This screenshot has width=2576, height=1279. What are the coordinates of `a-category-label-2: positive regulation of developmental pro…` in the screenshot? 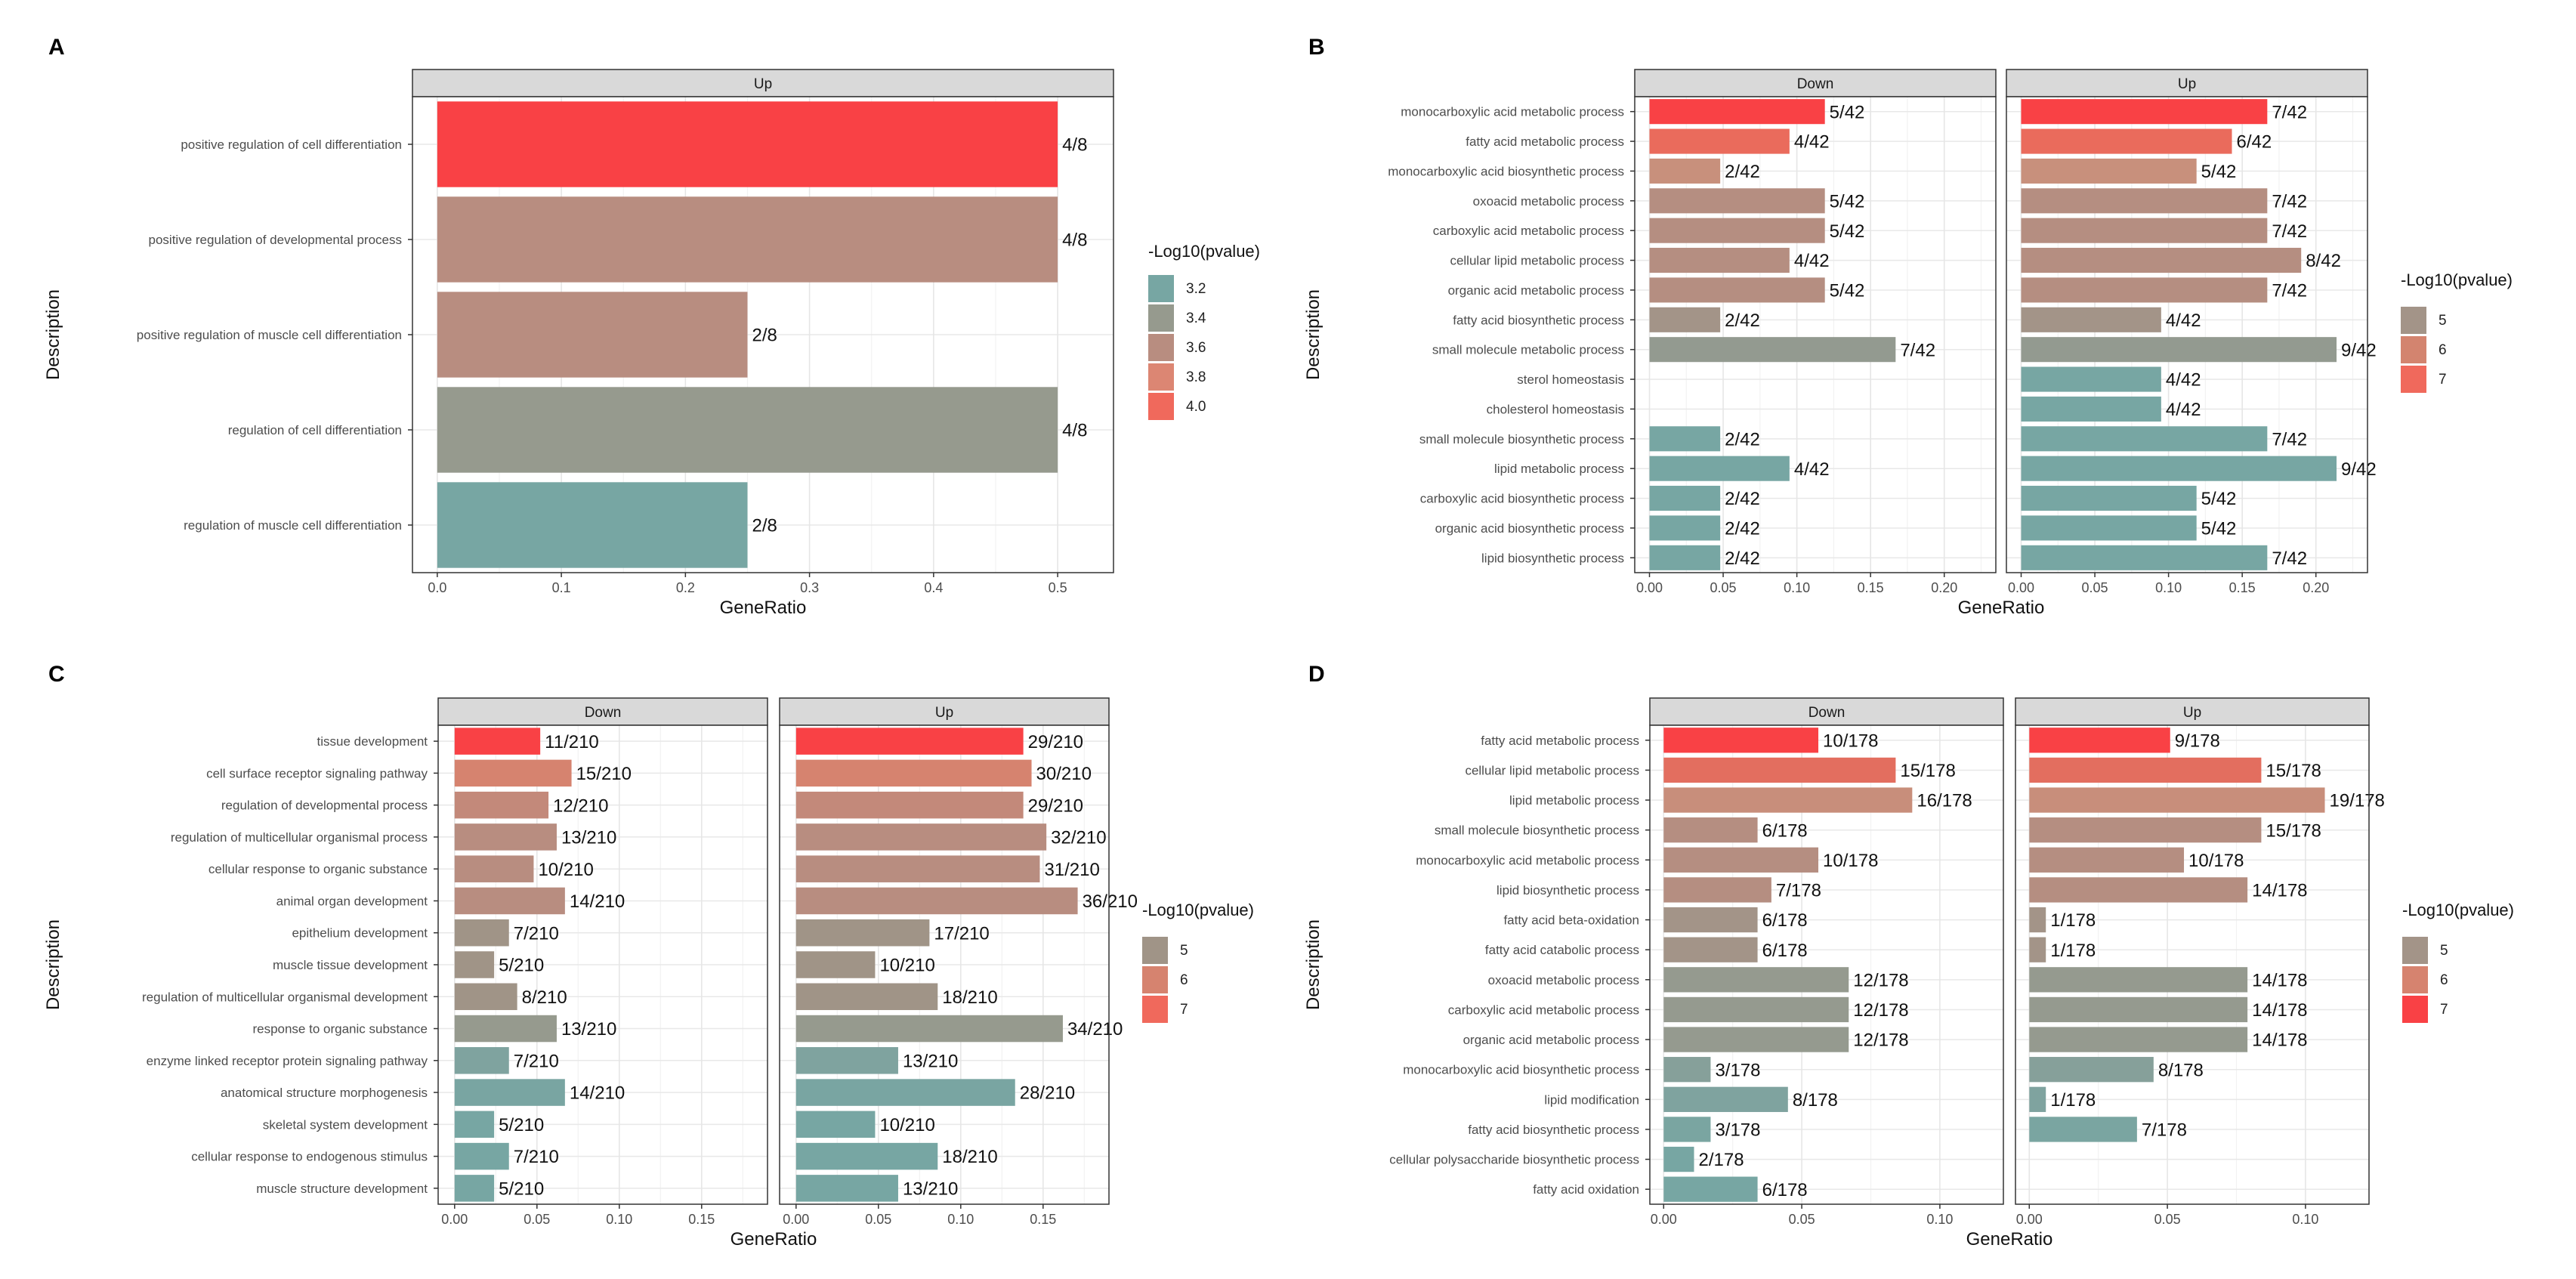 It's located at (275, 240).